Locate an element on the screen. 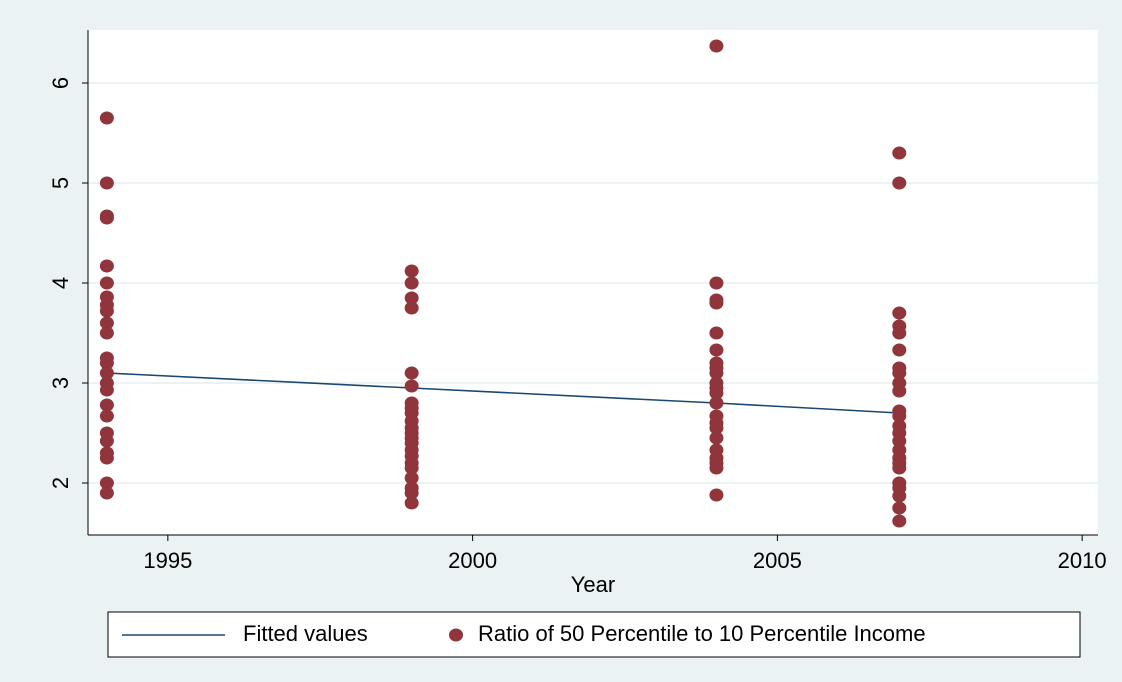 The height and width of the screenshot is (682, 1122). x-axis-label: Year is located at coordinates (593, 584).